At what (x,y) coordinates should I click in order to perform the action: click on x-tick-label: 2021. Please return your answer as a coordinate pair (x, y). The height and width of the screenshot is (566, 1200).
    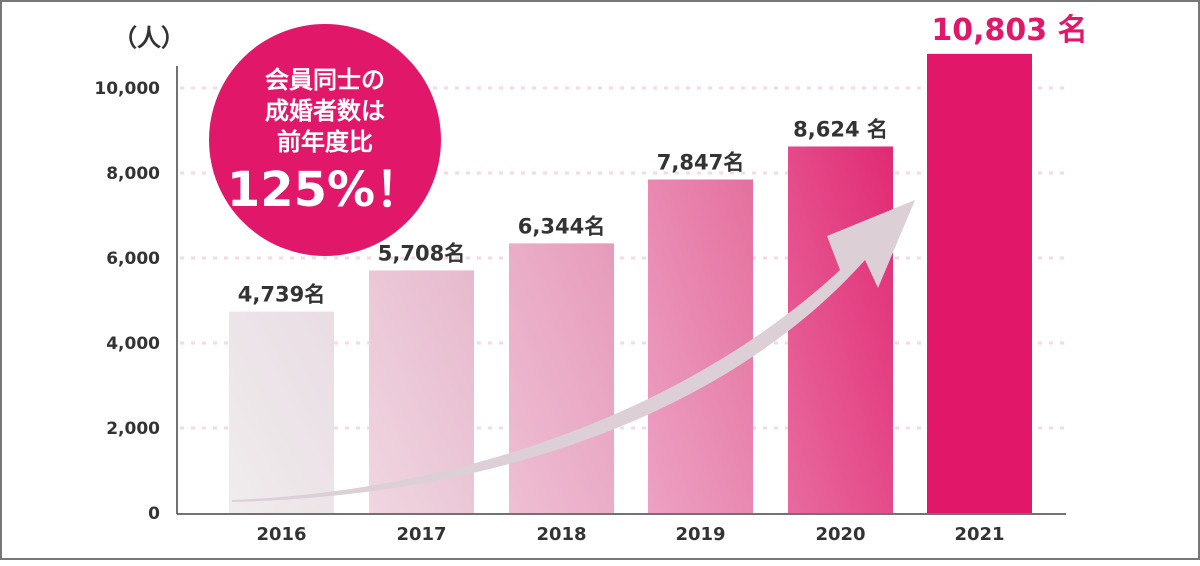
    Looking at the image, I should click on (979, 534).